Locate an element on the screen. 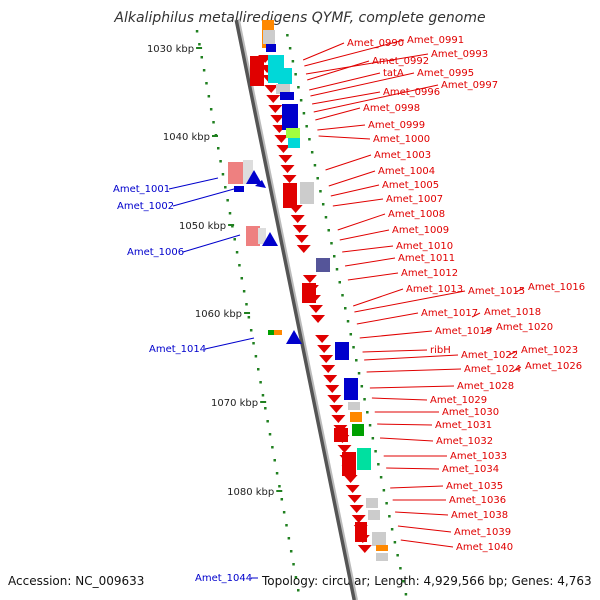 The width and height of the screenshot is (600, 600). gene-label-forward: Amet_1004 is located at coordinates (406, 171).